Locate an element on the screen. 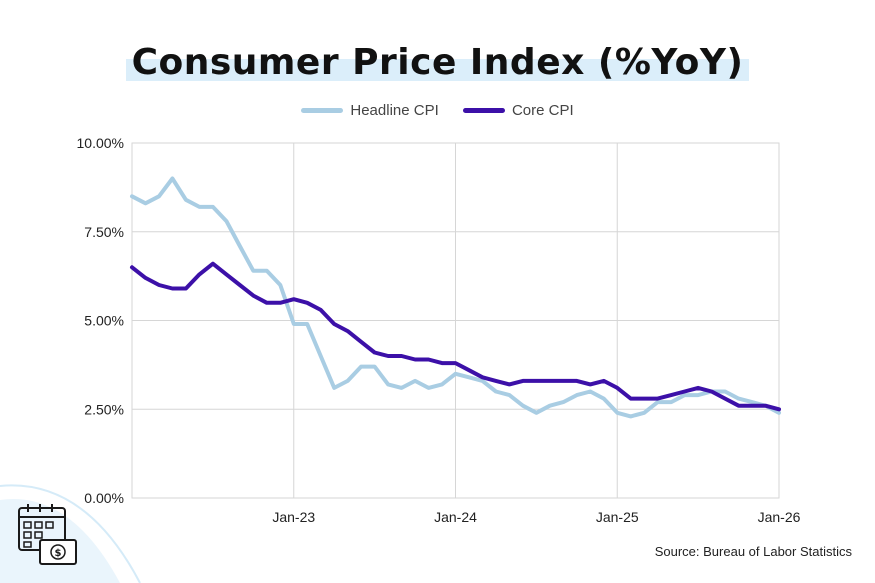 Image resolution: width=875 pixels, height=583 pixels. chart-title-text: Consumer Price Index (%YoY) is located at coordinates (437, 62).